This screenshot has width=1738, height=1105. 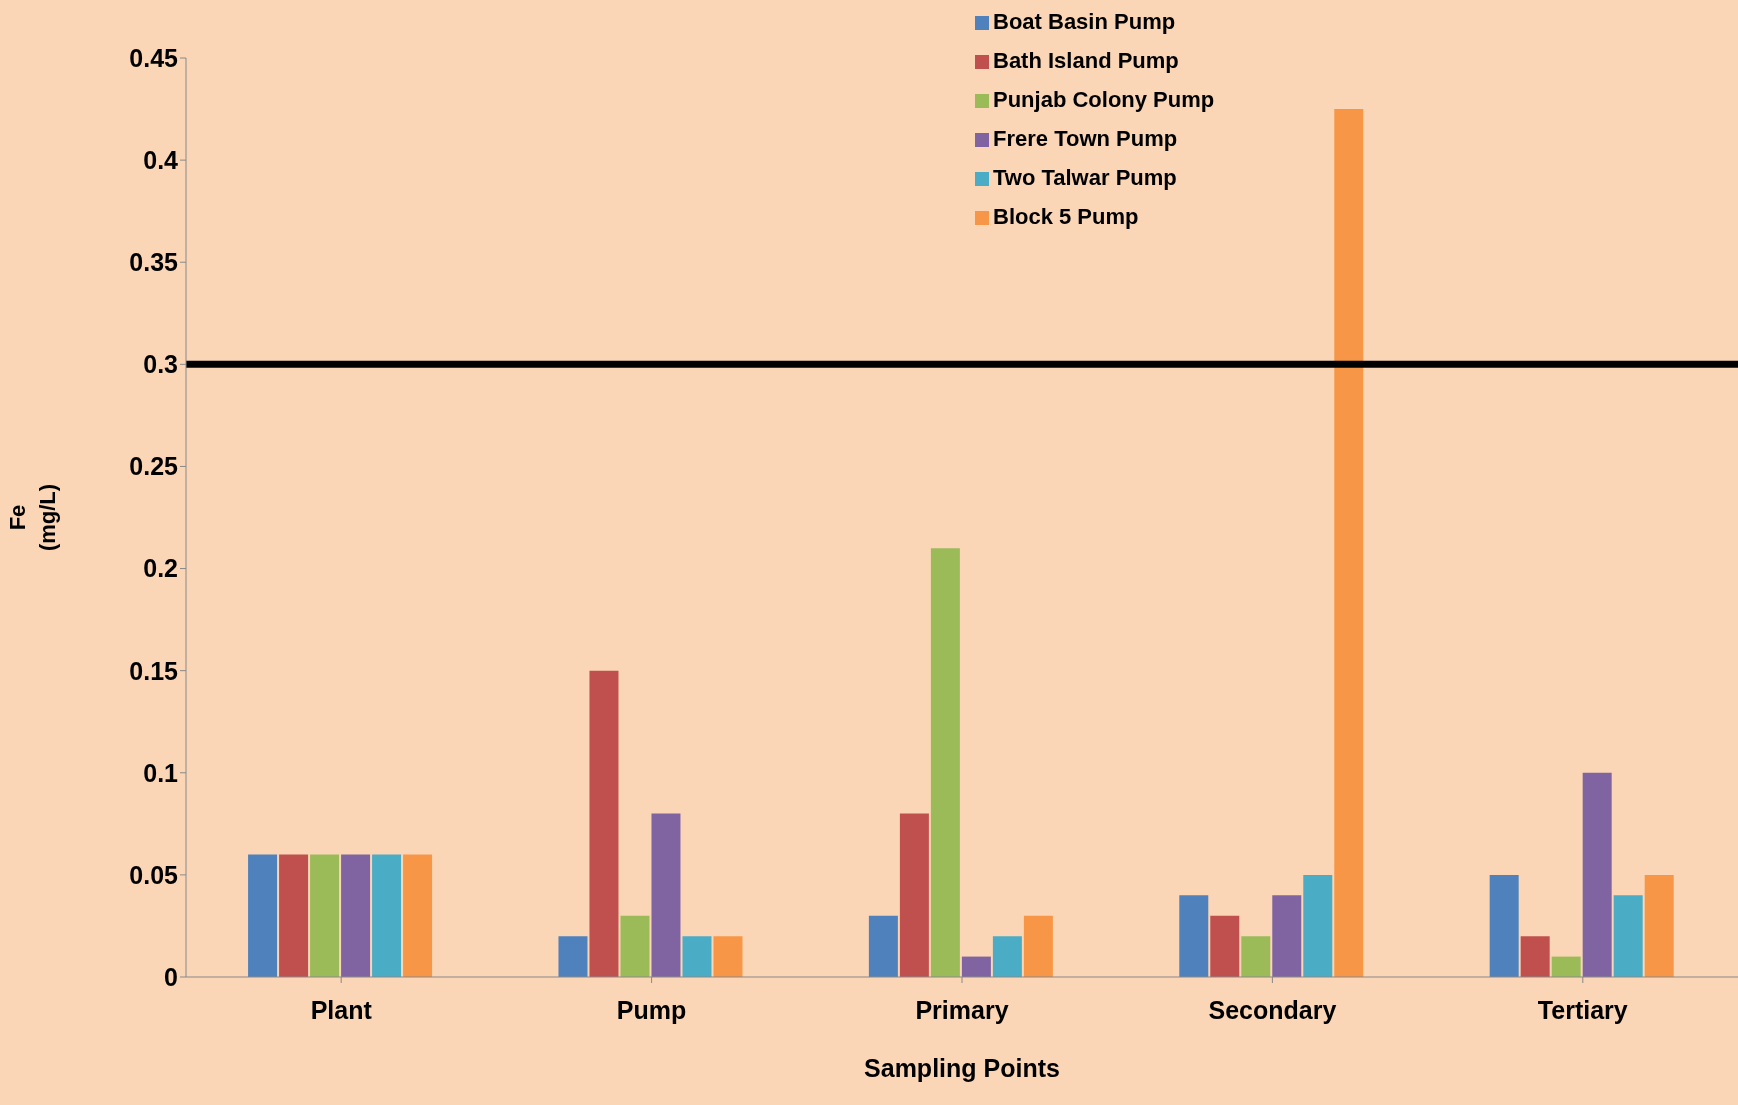 I want to click on legend-label: Block 5 Pump, so click(x=1066, y=216).